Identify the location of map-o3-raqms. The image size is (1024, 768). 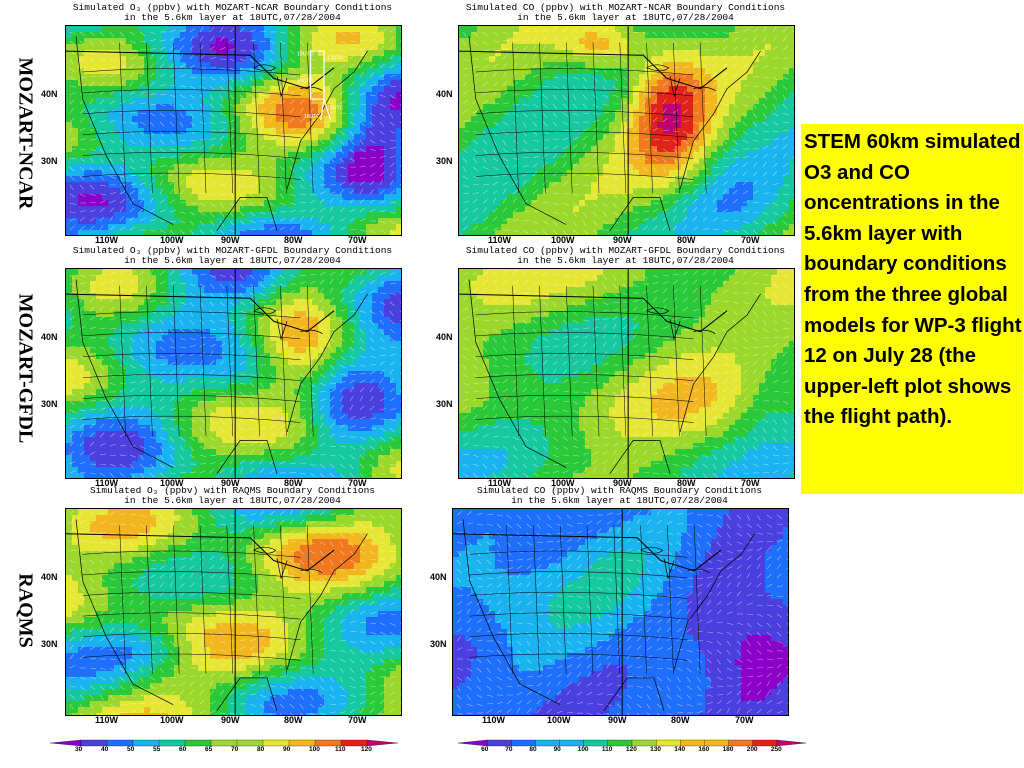
(233, 612).